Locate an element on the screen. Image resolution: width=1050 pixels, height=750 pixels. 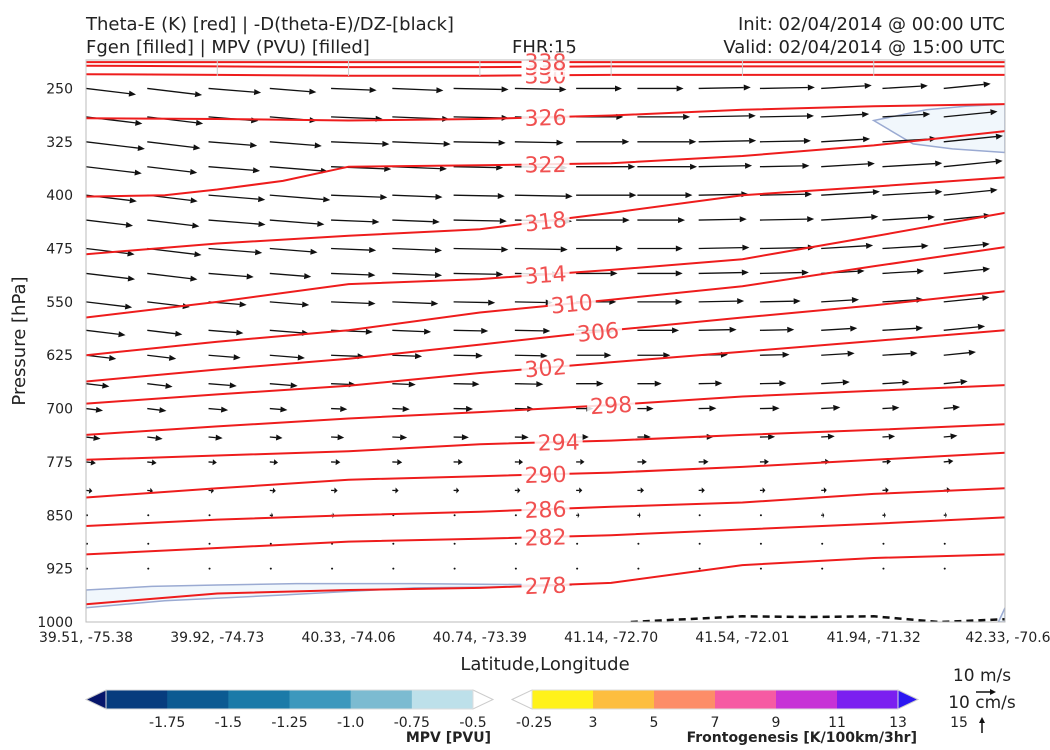
y-ticks: 250 325 400 475 550 625 700 775 850 925 1000 is located at coordinates (55, 356).